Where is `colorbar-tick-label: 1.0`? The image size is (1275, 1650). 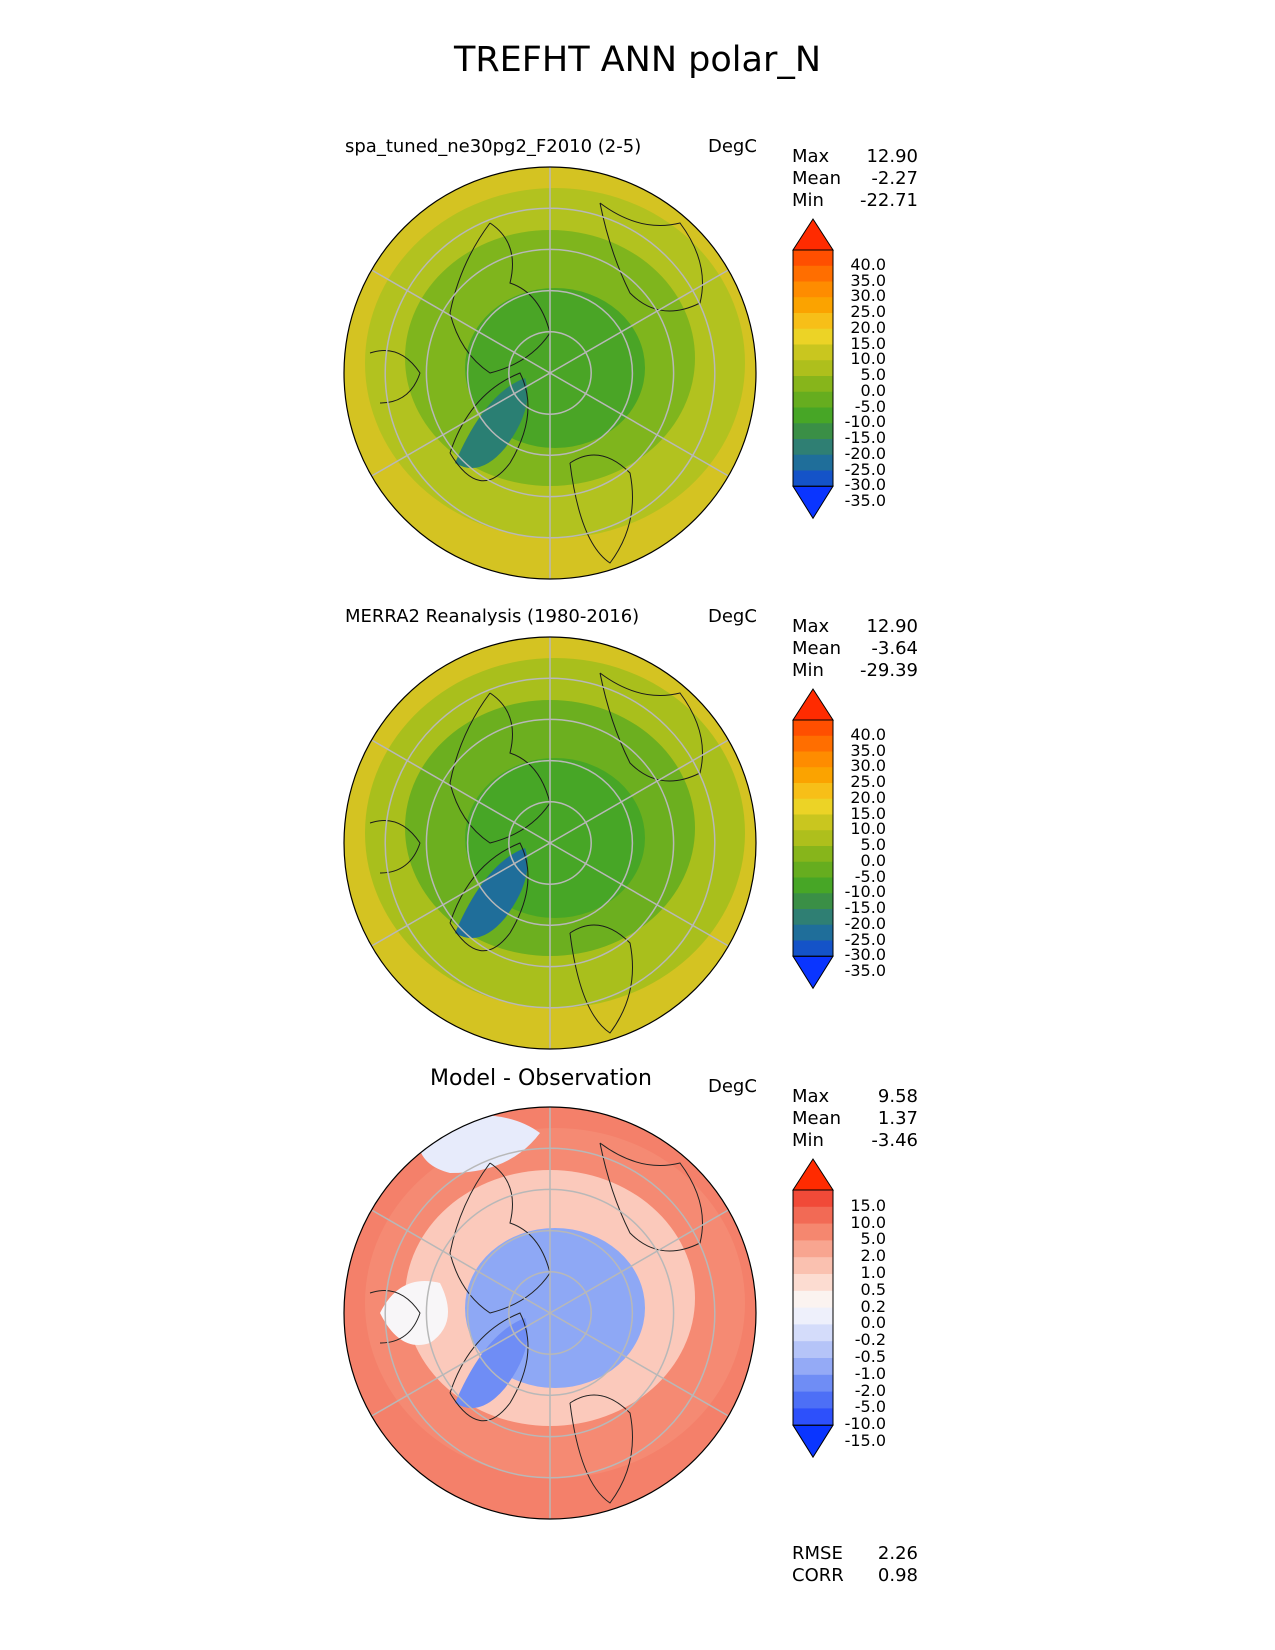 colorbar-tick-label: 1.0 is located at coordinates (873, 1272).